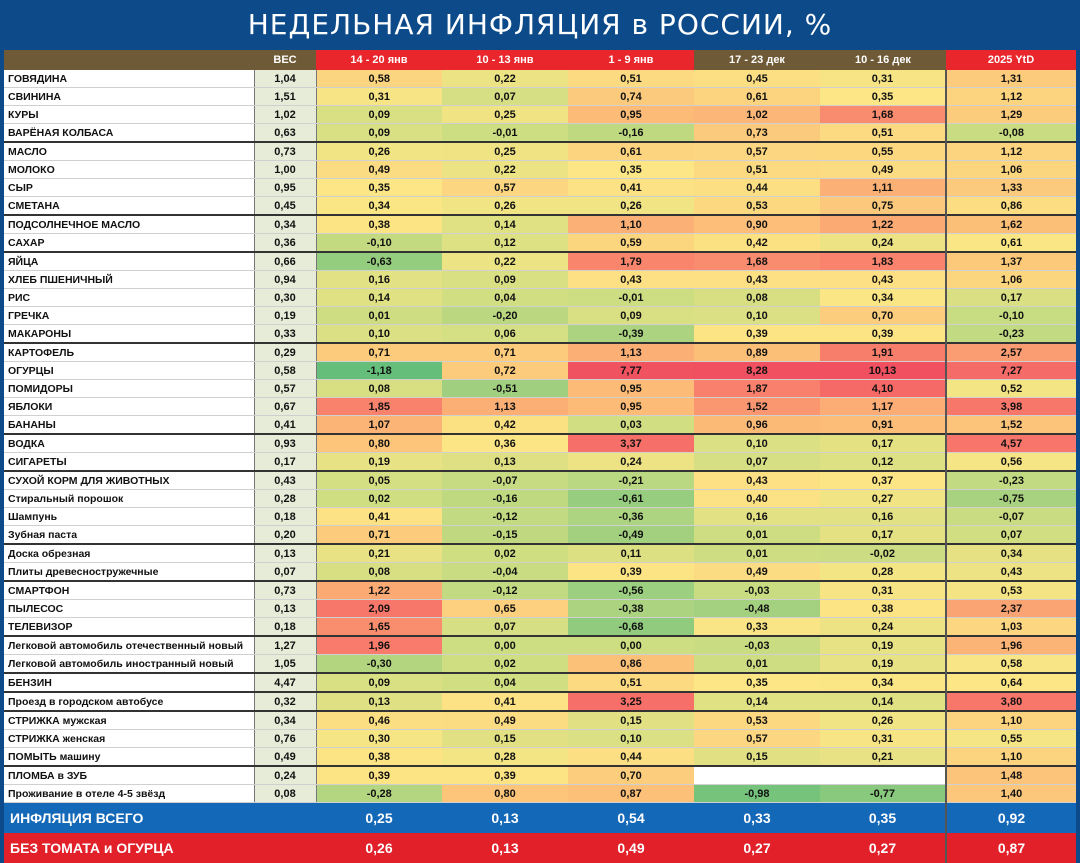 This screenshot has width=1080, height=863. Describe the element at coordinates (757, 352) in the screenshot. I see `value-cell: 0,89` at that location.